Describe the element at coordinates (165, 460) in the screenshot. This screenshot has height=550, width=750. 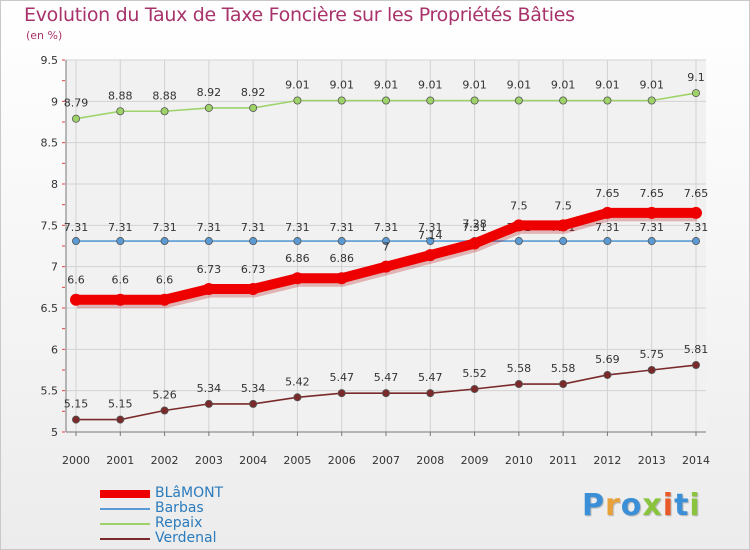
I see `x-tick-label: 2002` at that location.